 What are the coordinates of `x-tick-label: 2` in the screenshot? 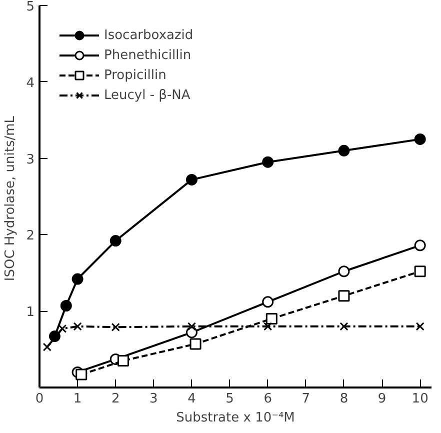 It's located at (115, 399).